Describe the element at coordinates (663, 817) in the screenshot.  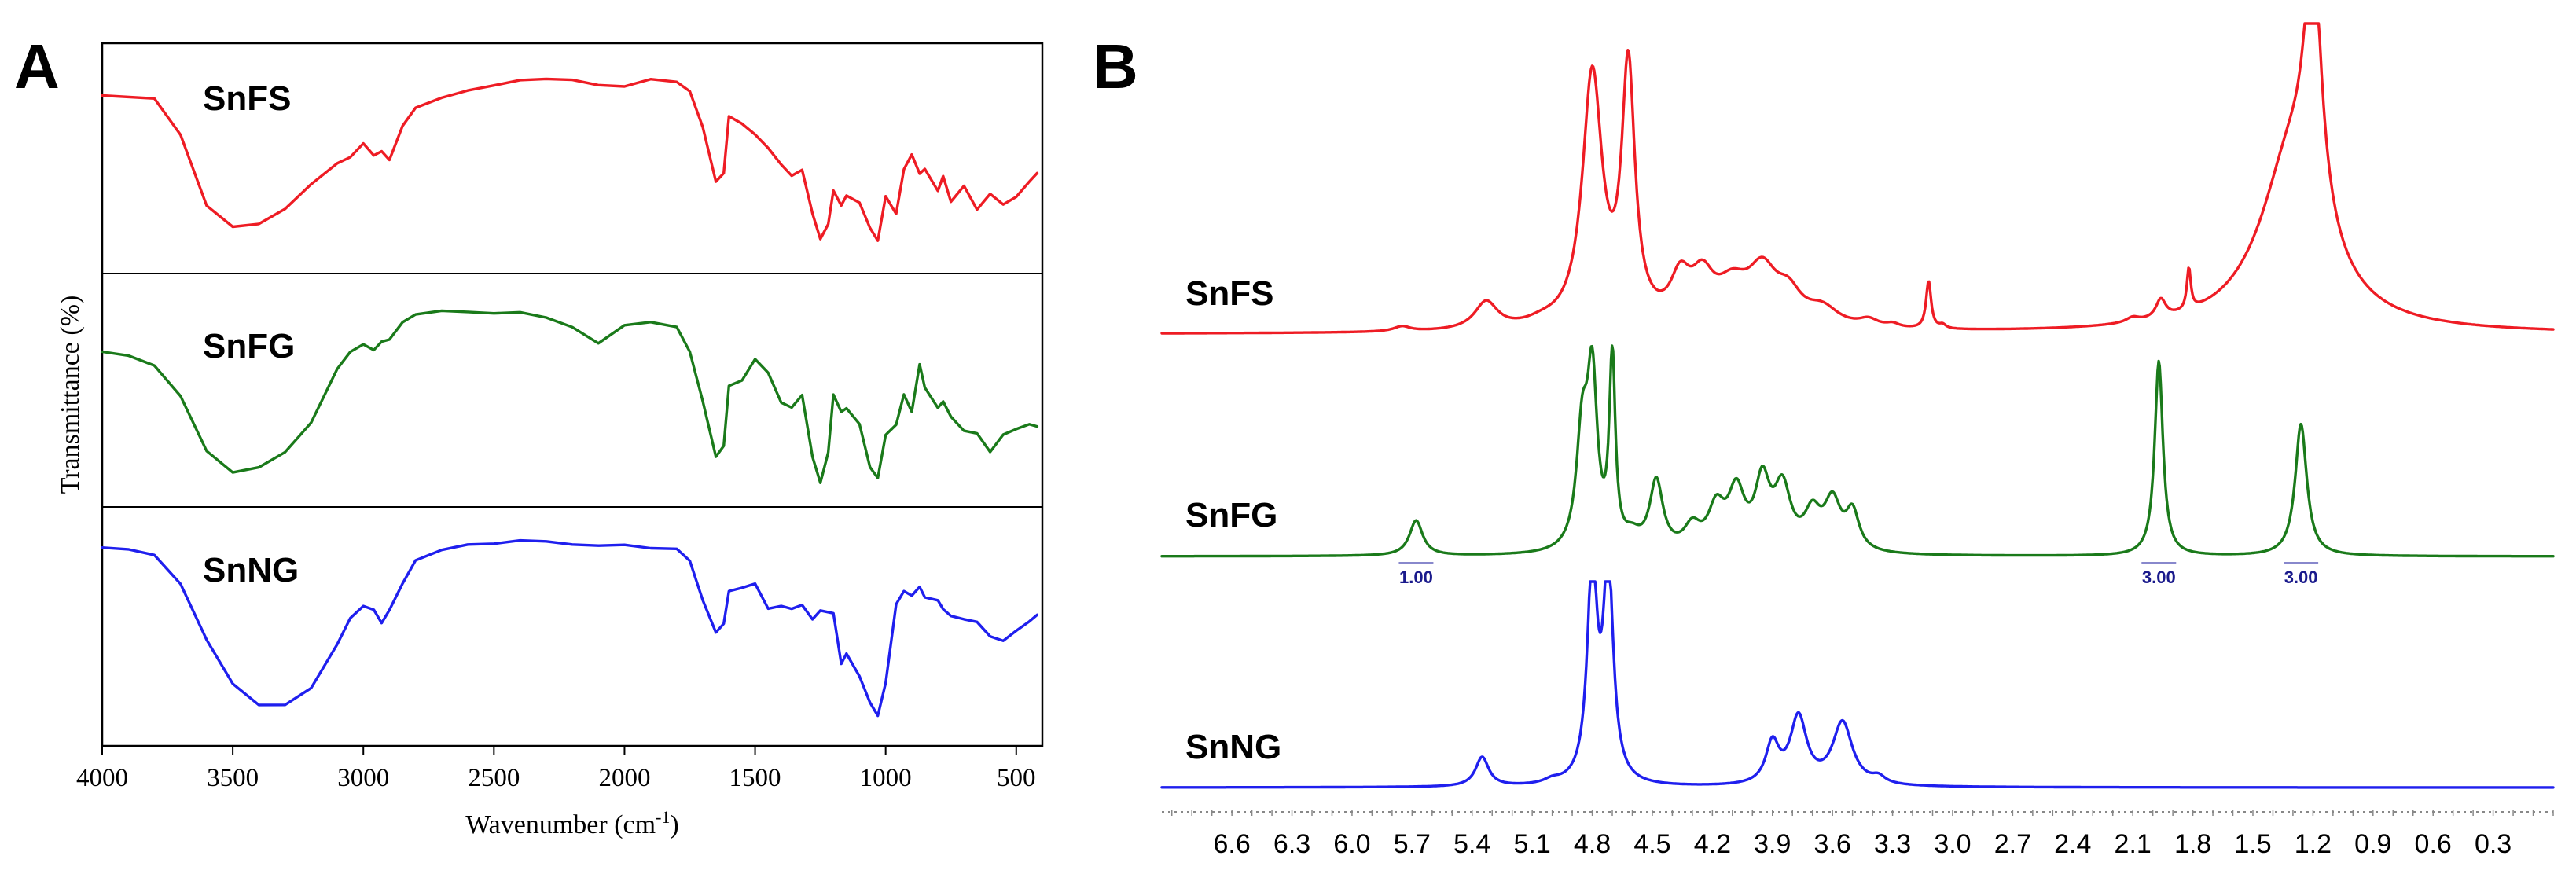
I see `x-axis-title-superscript: -1` at that location.